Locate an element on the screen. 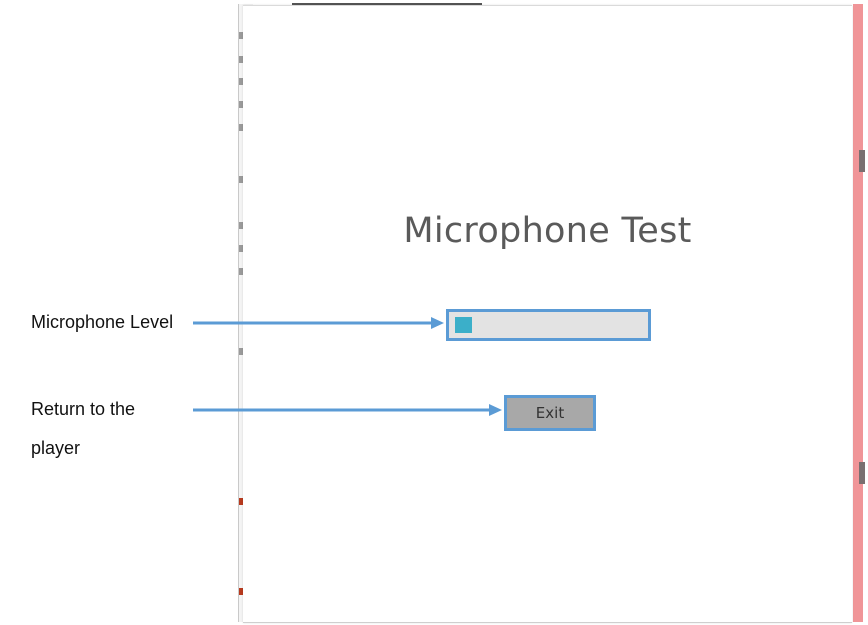 The width and height of the screenshot is (868, 625). annotation-return-to-player: Return to the player is located at coordinates (83, 428).